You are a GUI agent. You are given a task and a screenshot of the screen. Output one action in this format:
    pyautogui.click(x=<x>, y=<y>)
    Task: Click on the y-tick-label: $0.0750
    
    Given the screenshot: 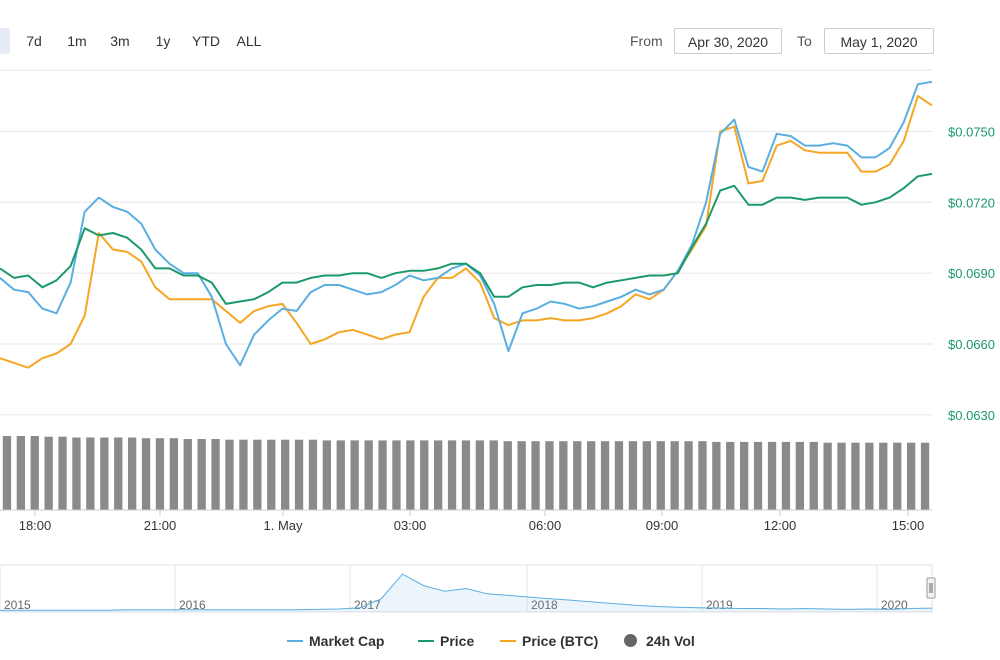 What is the action you would take?
    pyautogui.click(x=971, y=131)
    